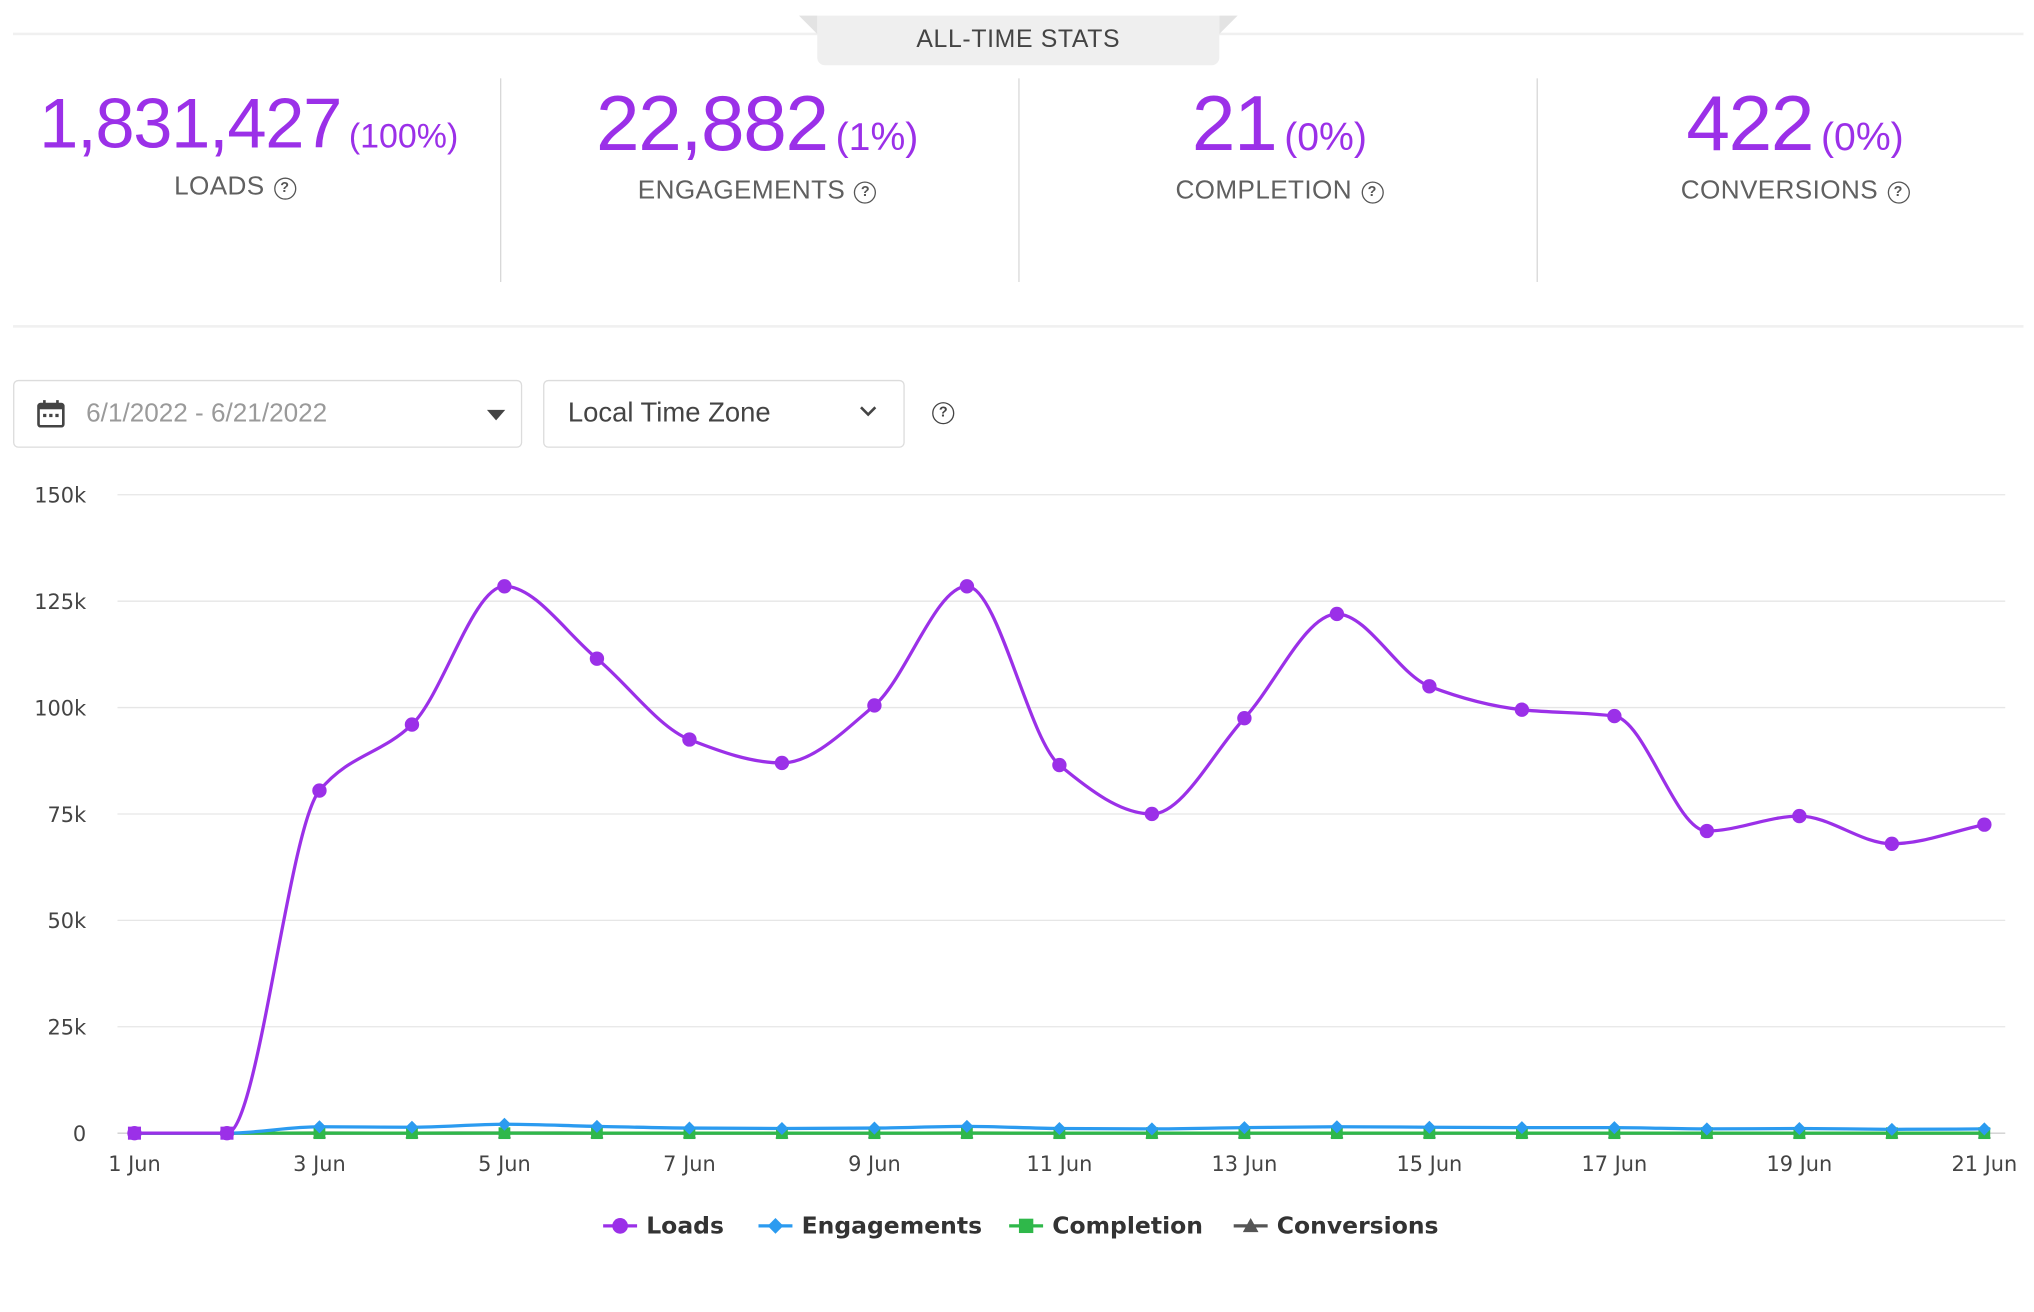  I want to click on stat-loads-value: 1,831,427, so click(190, 124).